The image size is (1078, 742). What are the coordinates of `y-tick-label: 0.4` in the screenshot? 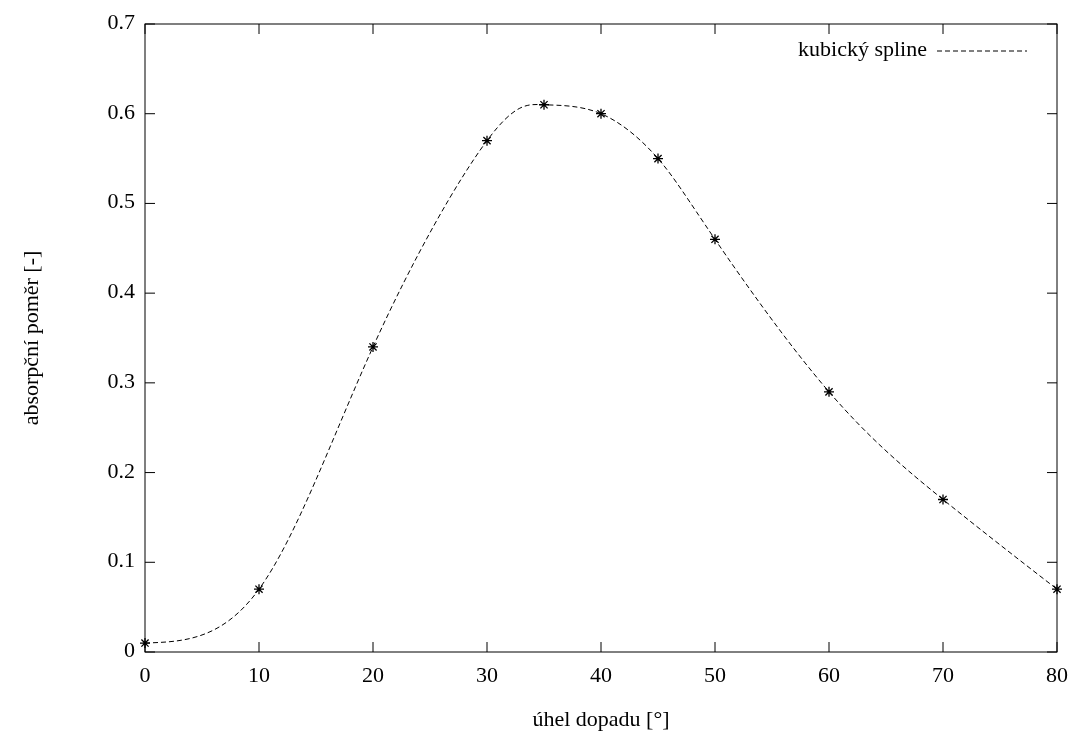 It's located at (121, 291).